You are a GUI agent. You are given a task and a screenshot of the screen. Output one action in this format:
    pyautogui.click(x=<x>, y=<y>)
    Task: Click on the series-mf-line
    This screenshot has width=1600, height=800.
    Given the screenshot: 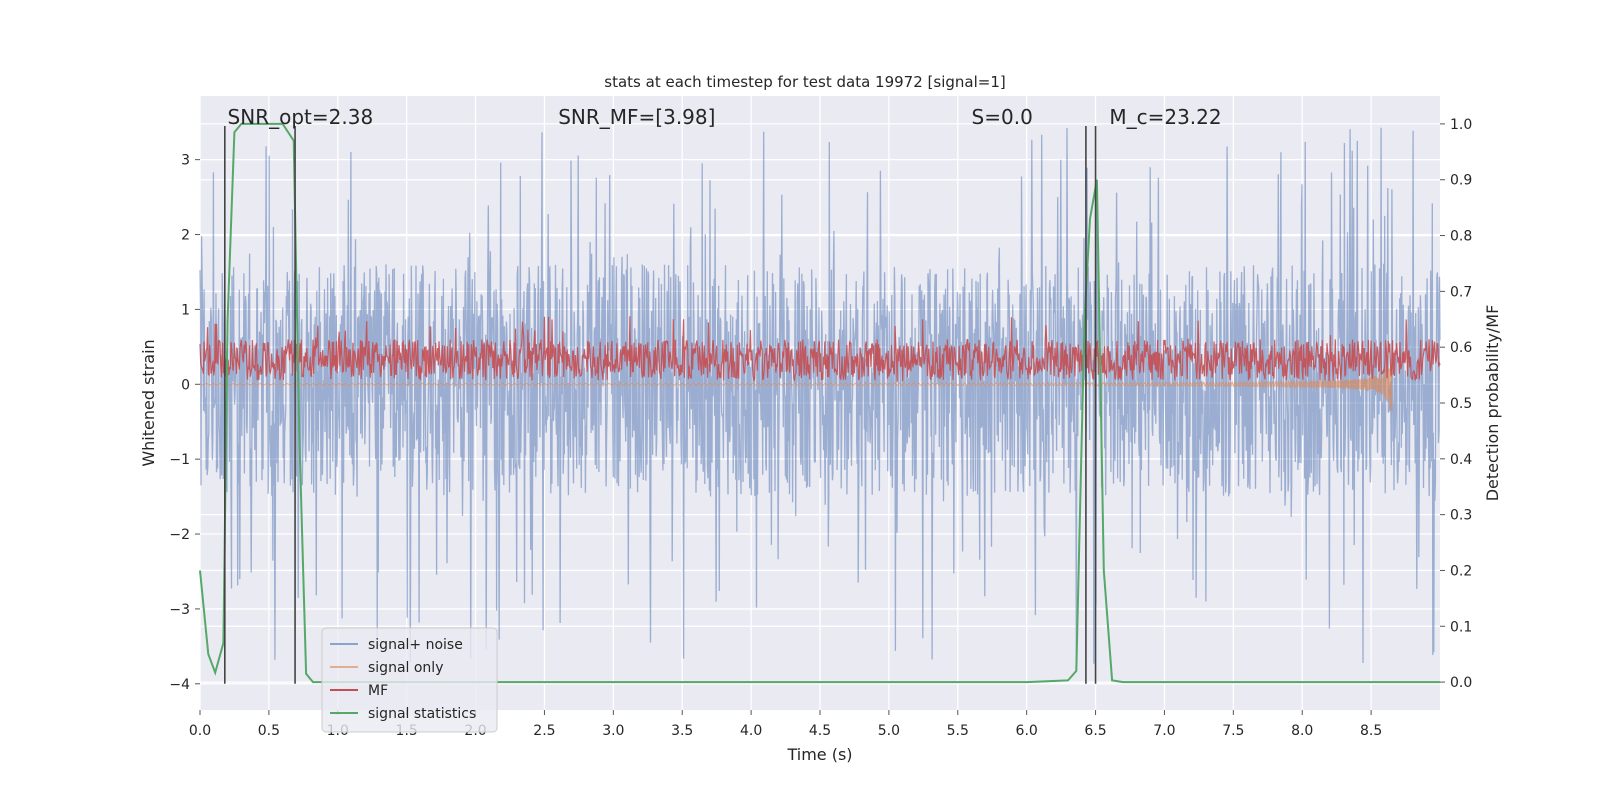 What is the action you would take?
    pyautogui.click(x=820, y=349)
    